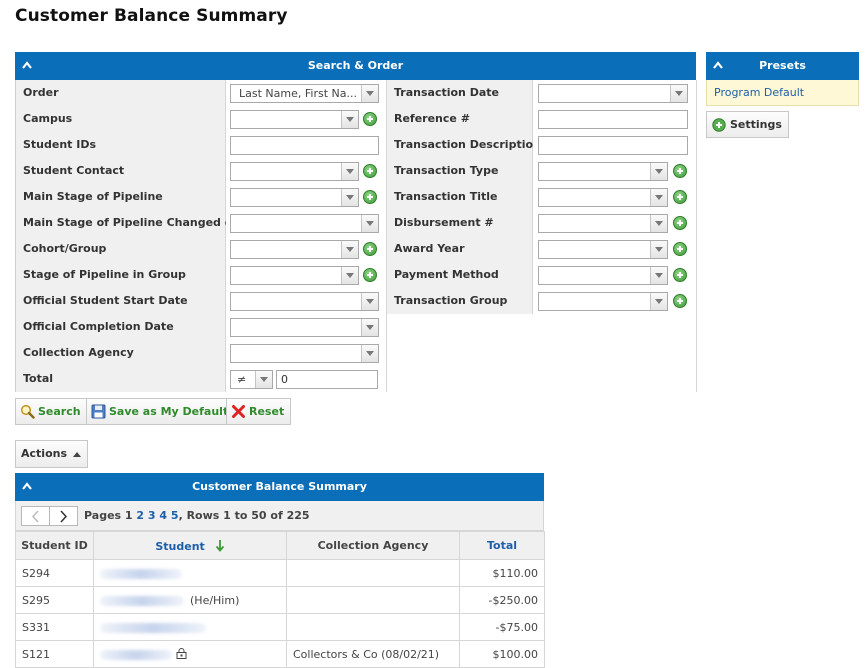 This screenshot has width=865, height=668. What do you see at coordinates (294, 275) in the screenshot?
I see `stage-in-group-select` at bounding box center [294, 275].